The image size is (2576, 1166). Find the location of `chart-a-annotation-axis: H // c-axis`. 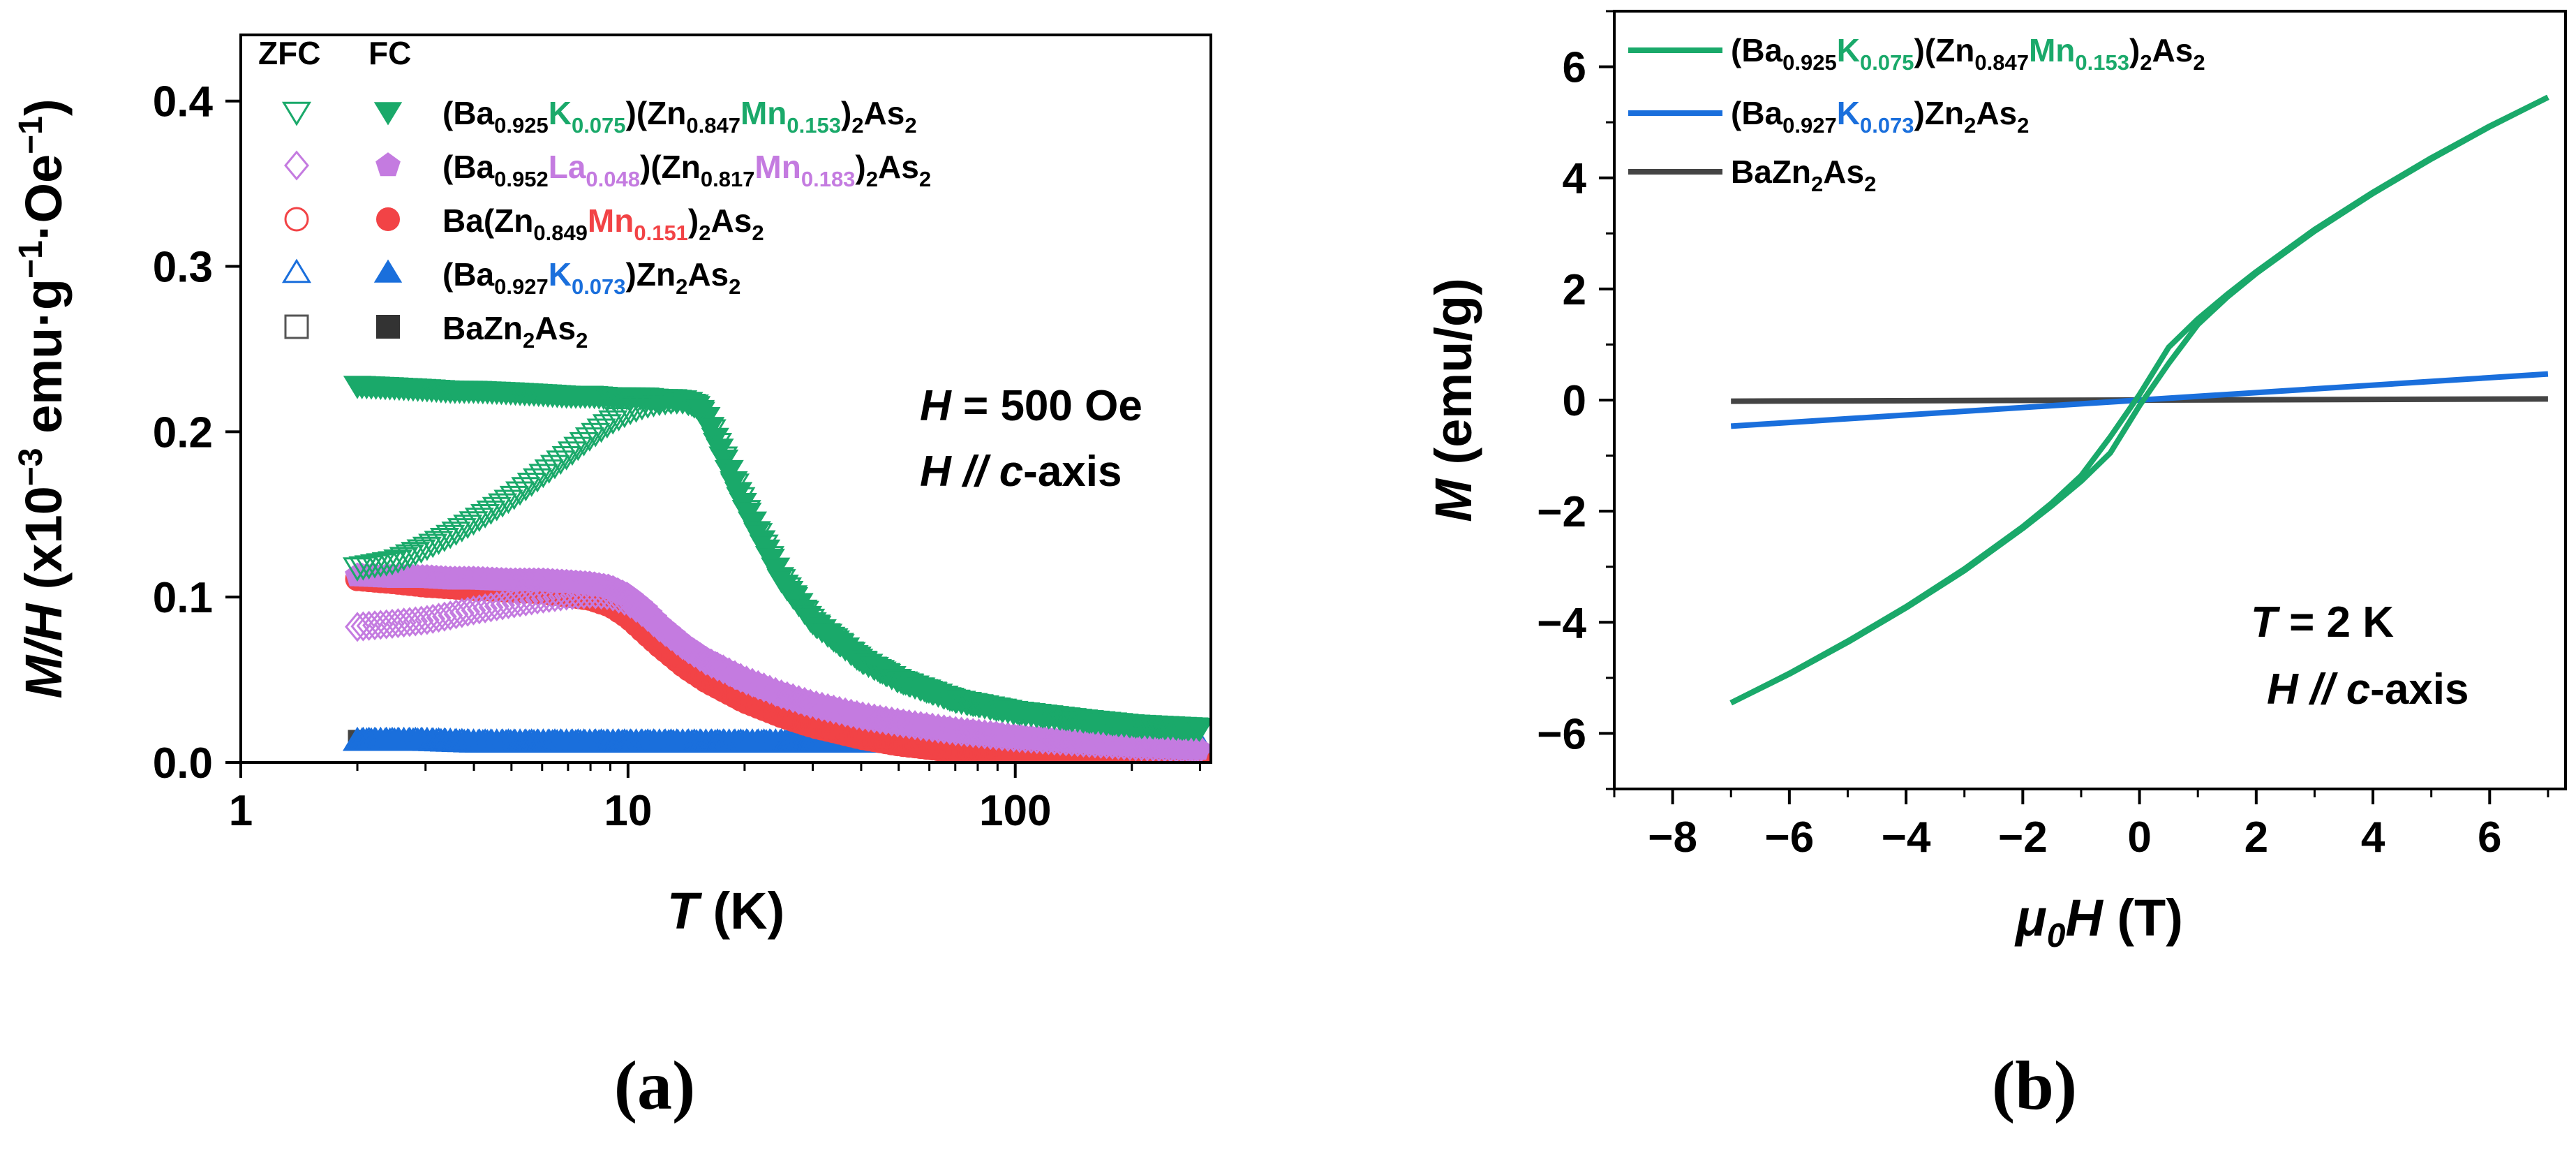

chart-a-annotation-axis: H // c-axis is located at coordinates (1021, 472).